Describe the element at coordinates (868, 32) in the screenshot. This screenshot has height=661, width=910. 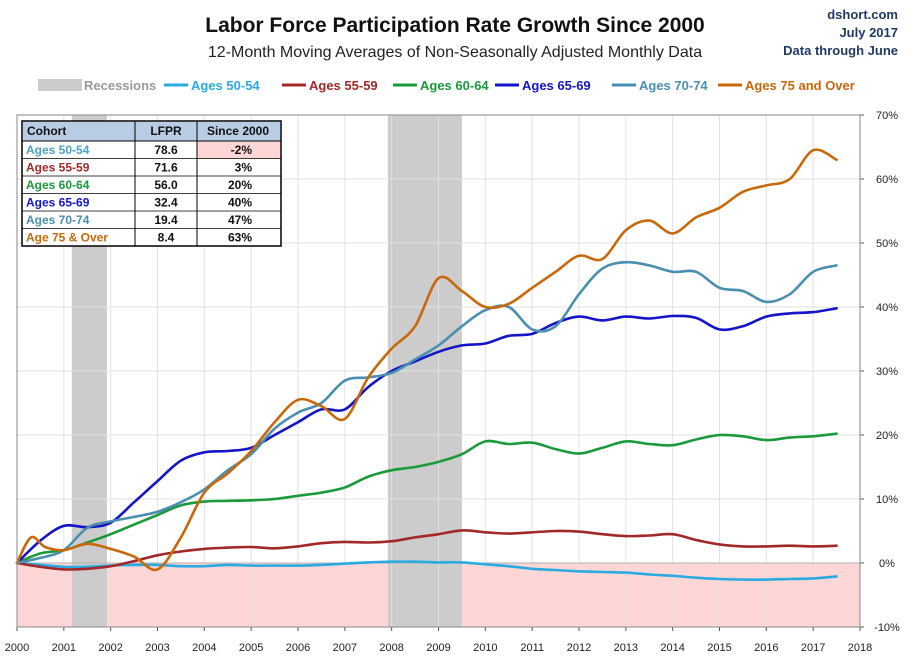
I see `source-date: July 2017` at that location.